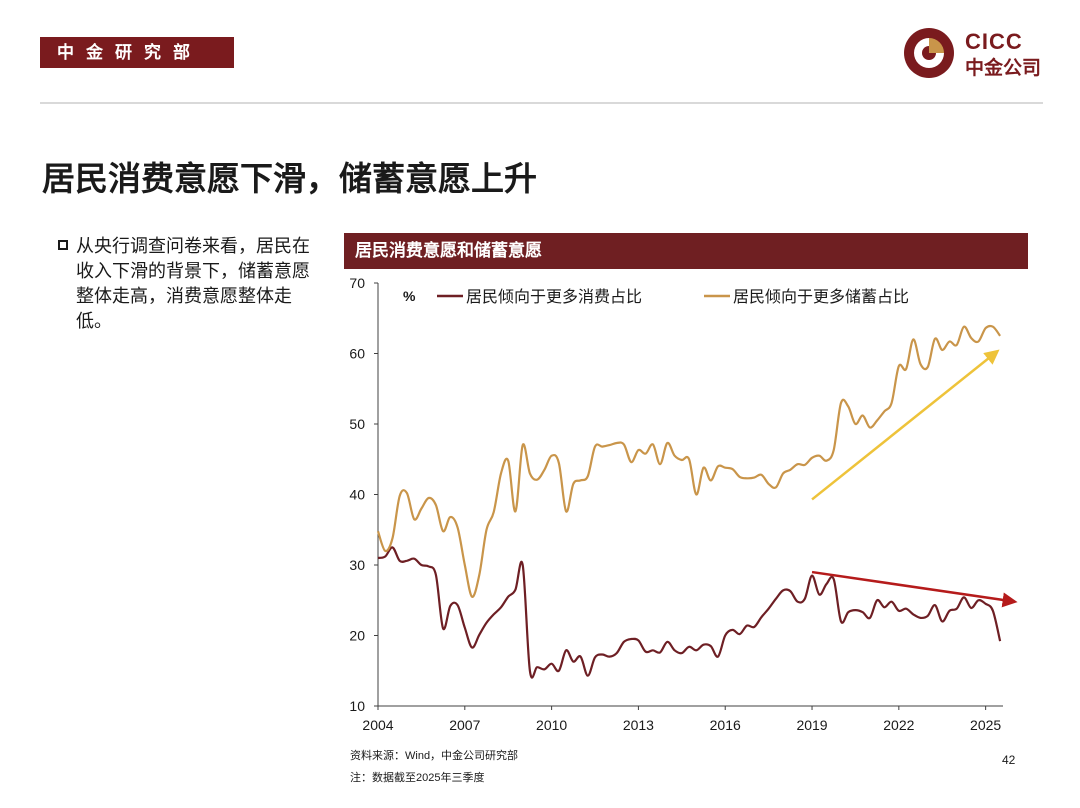 The height and width of the screenshot is (808, 1080). Describe the element at coordinates (129, 52) in the screenshot. I see `department-label: 中金研究部` at that location.